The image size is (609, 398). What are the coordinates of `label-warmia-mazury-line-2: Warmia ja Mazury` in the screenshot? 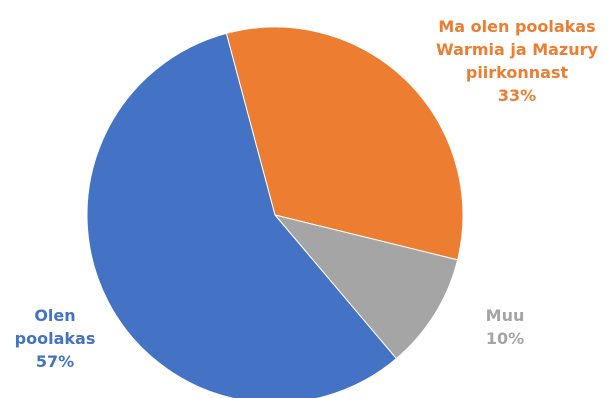 It's located at (517, 49).